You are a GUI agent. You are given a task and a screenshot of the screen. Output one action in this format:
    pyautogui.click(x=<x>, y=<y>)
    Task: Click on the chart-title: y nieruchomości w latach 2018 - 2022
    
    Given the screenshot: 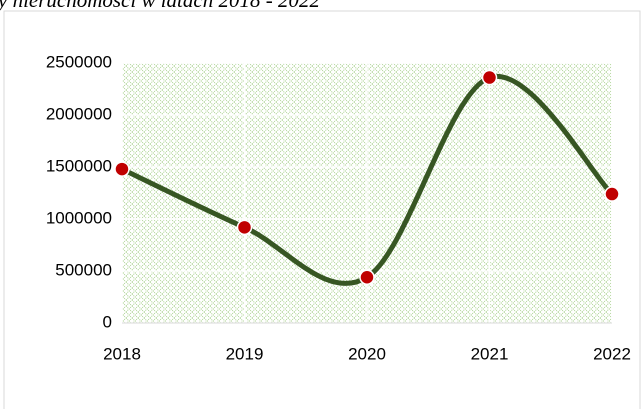 What is the action you would take?
    pyautogui.click(x=160, y=6)
    